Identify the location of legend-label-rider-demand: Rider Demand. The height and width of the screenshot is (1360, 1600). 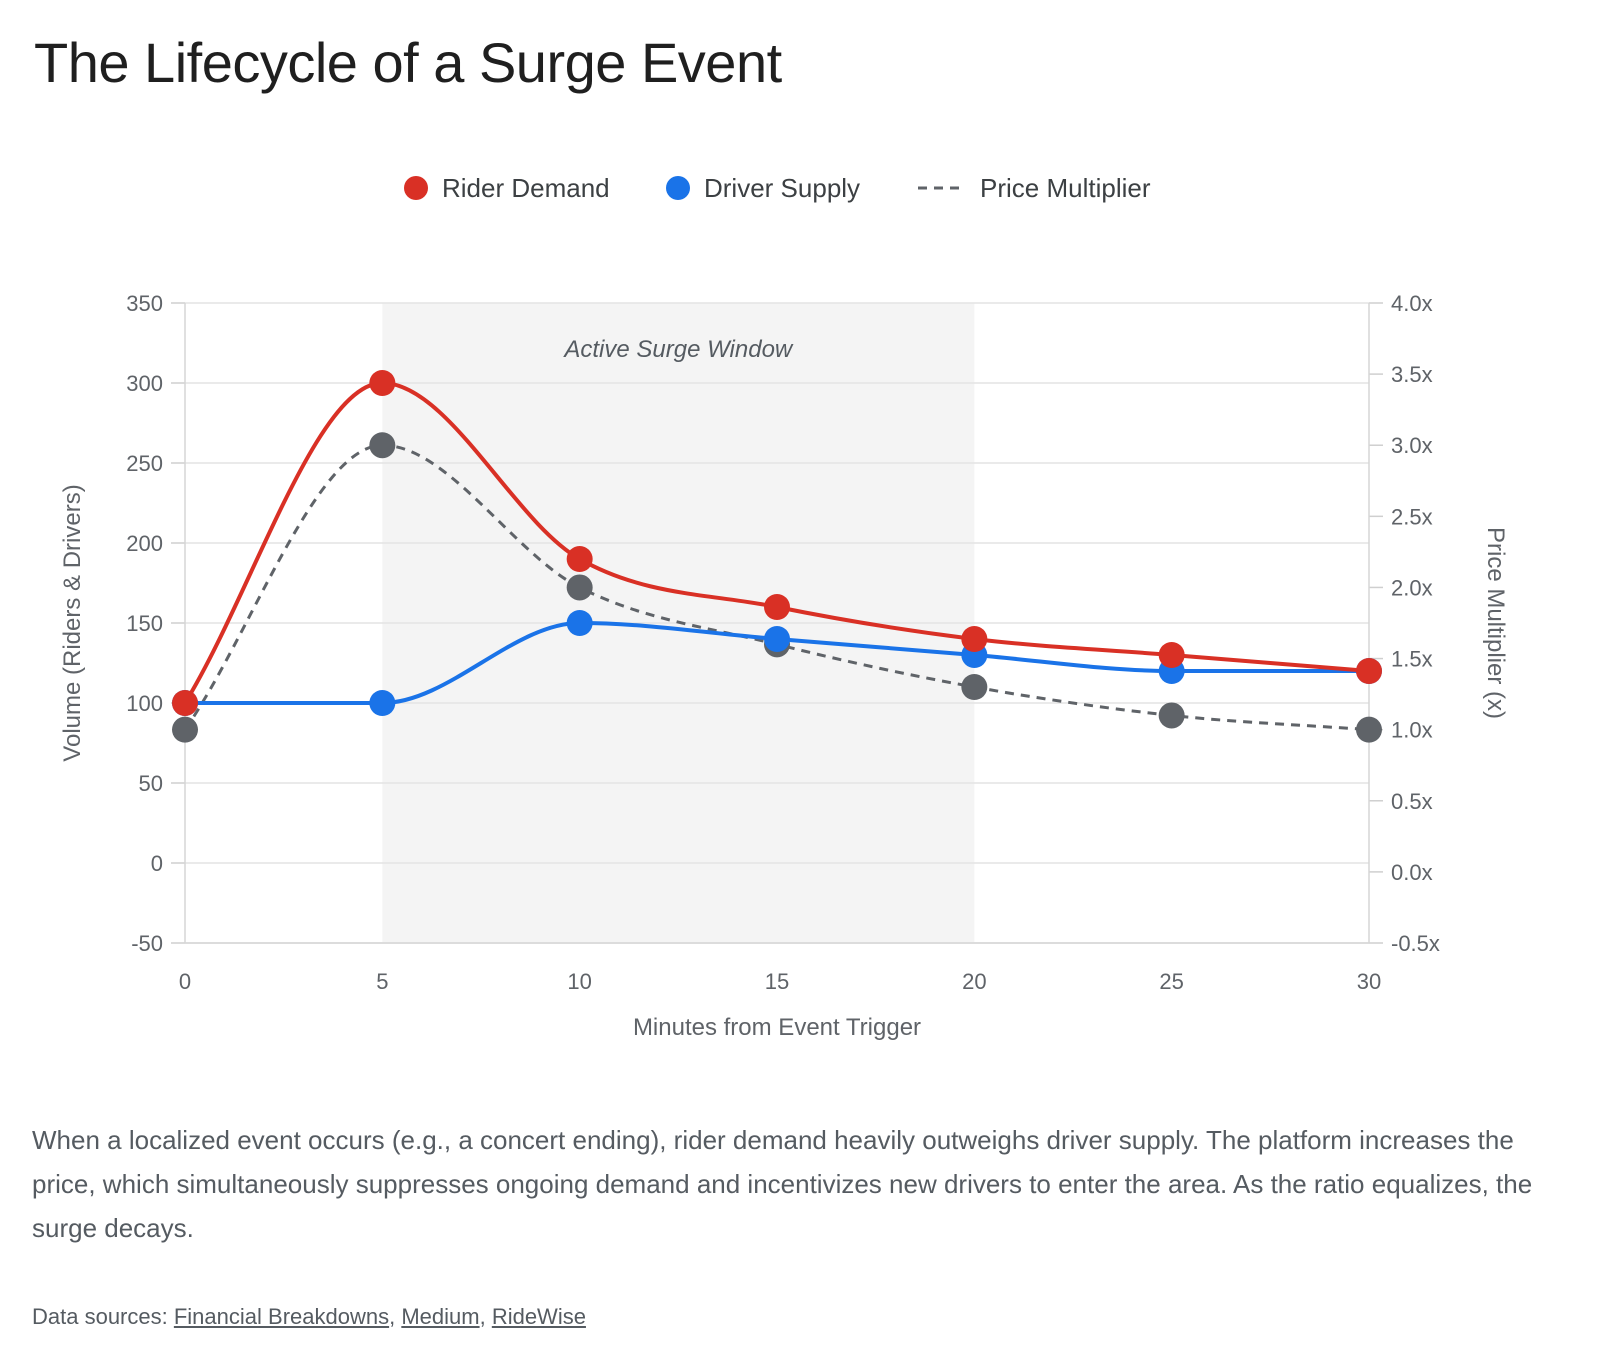
(526, 188).